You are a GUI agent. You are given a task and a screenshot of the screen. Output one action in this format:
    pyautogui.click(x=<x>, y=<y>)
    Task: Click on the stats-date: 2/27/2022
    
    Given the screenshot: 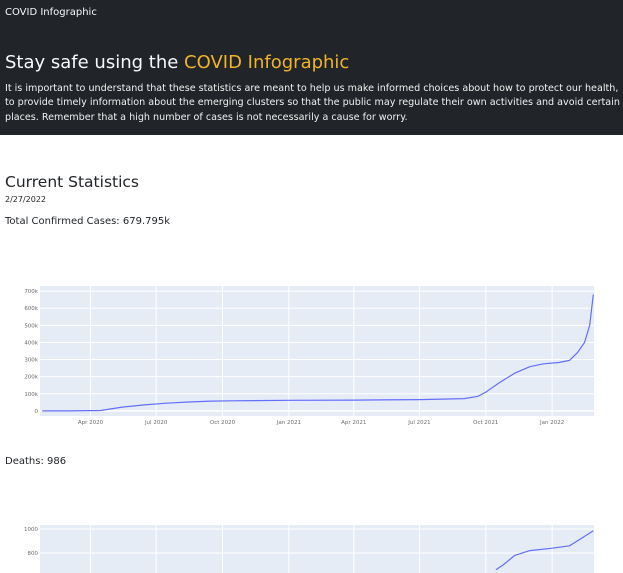 What is the action you would take?
    pyautogui.click(x=26, y=199)
    